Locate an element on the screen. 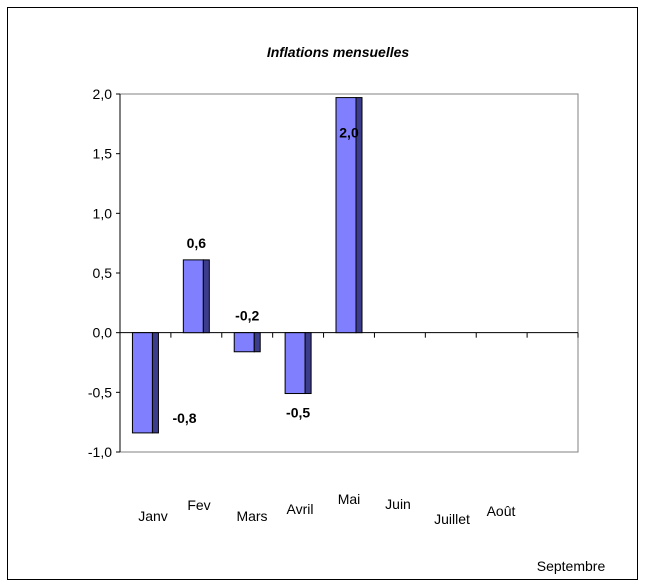 This screenshot has height=583, width=647. x-tick-label: Janv is located at coordinates (153, 516).